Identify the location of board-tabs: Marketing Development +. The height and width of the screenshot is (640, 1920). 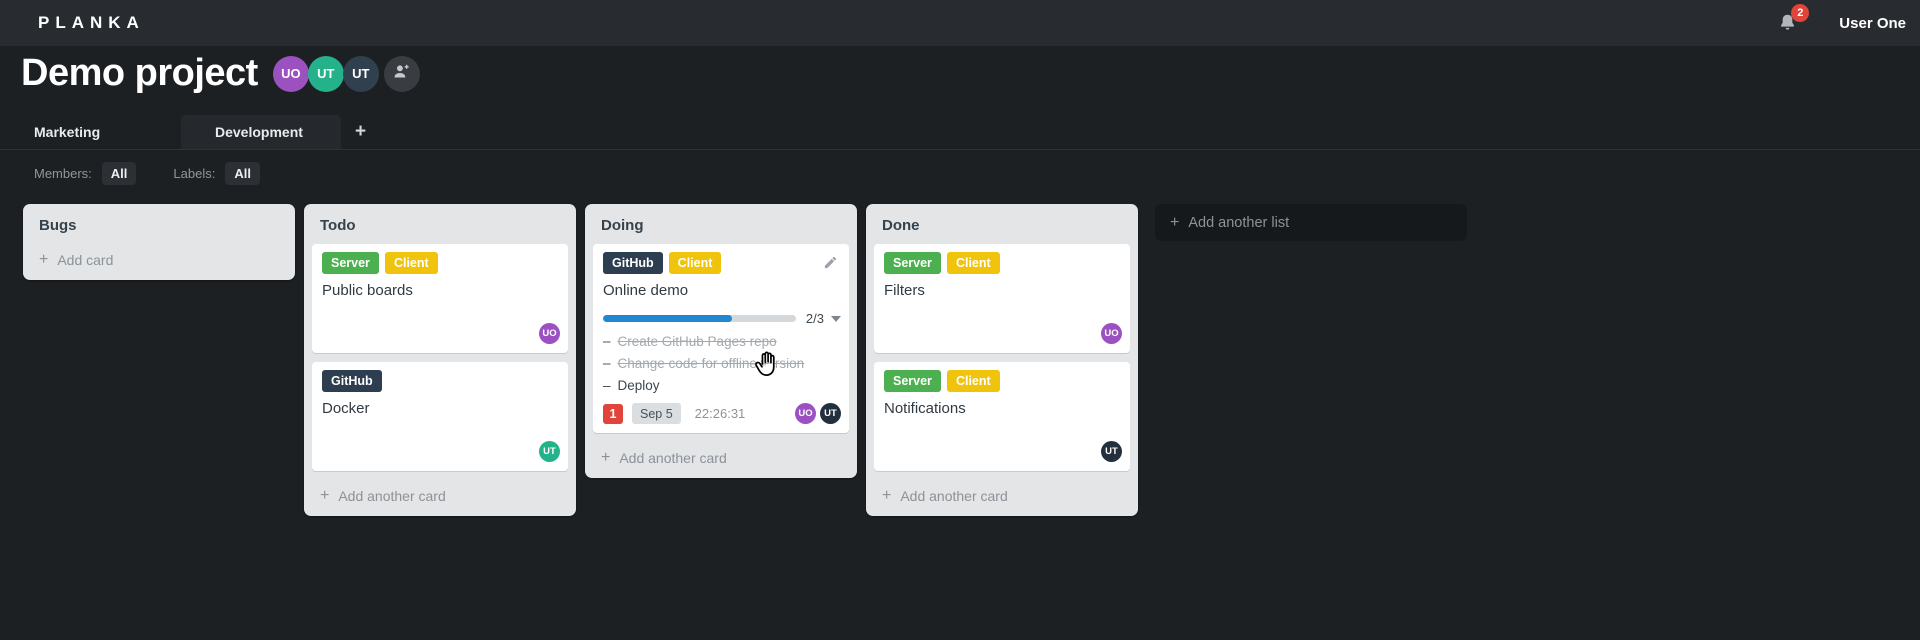
(183, 132).